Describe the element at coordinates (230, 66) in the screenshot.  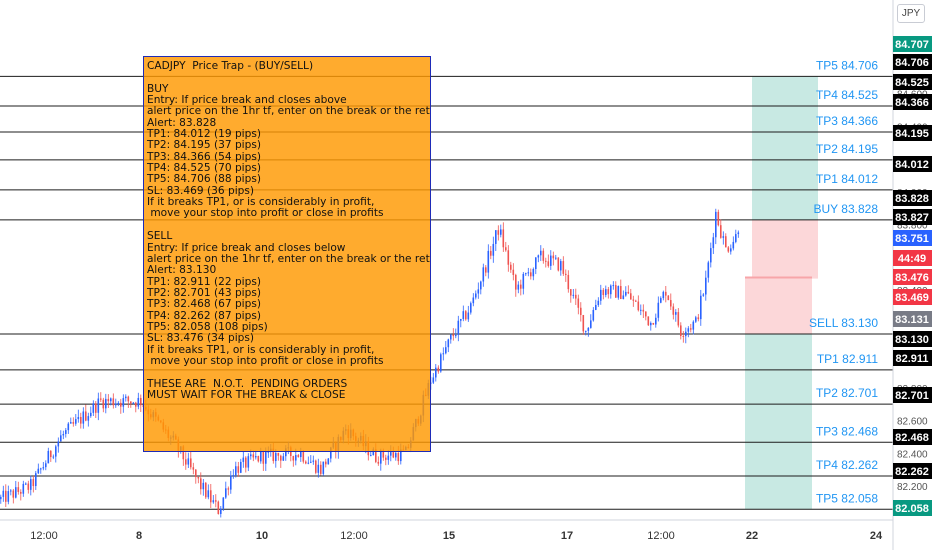
I see `note-line: CADJPY Price Trap - (BUY/SELL)` at that location.